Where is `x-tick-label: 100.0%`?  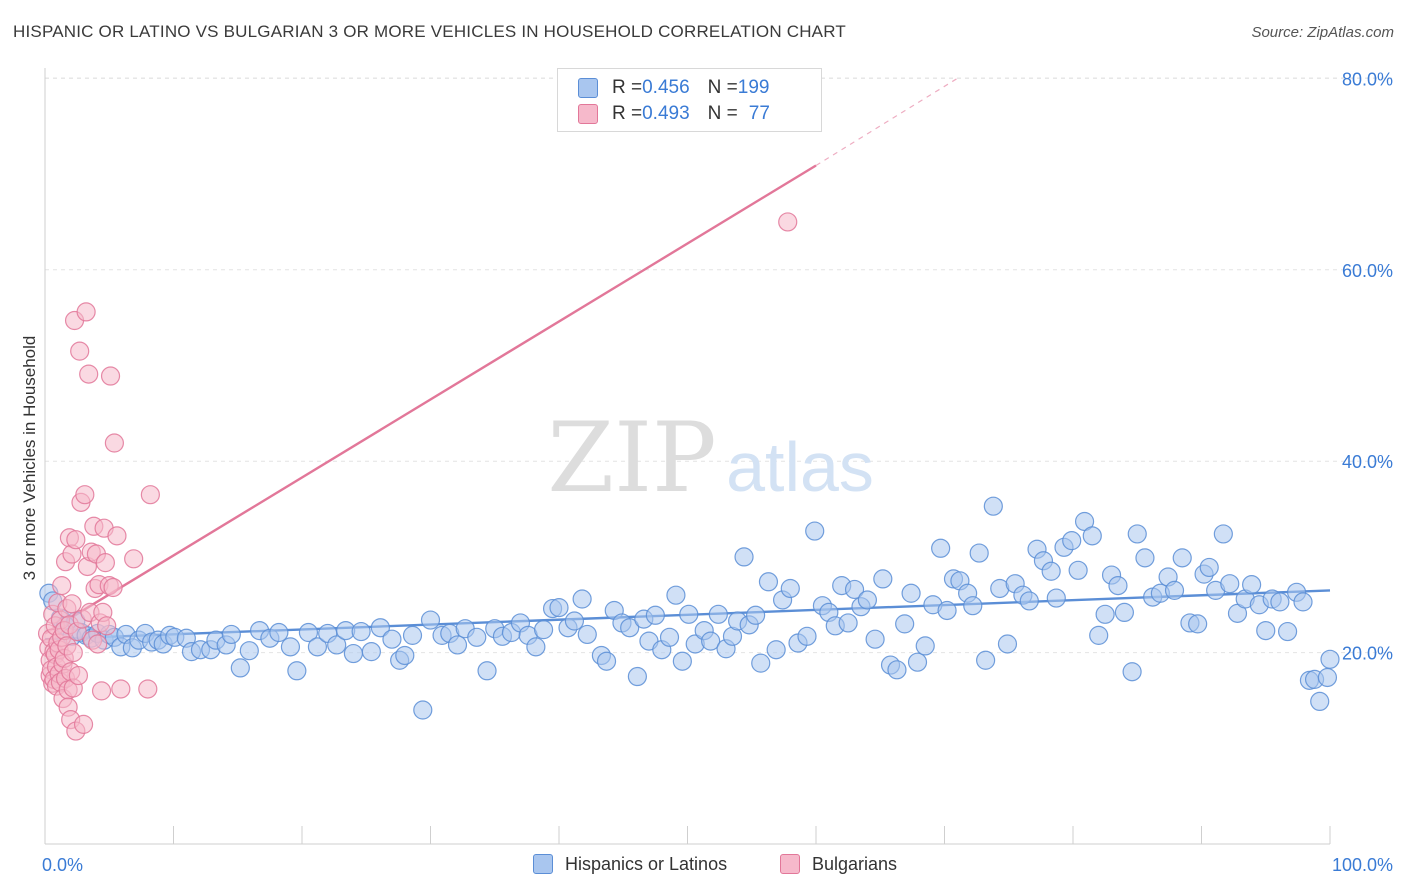
x-tick-label: 100.0% is located at coordinates (1362, 865).